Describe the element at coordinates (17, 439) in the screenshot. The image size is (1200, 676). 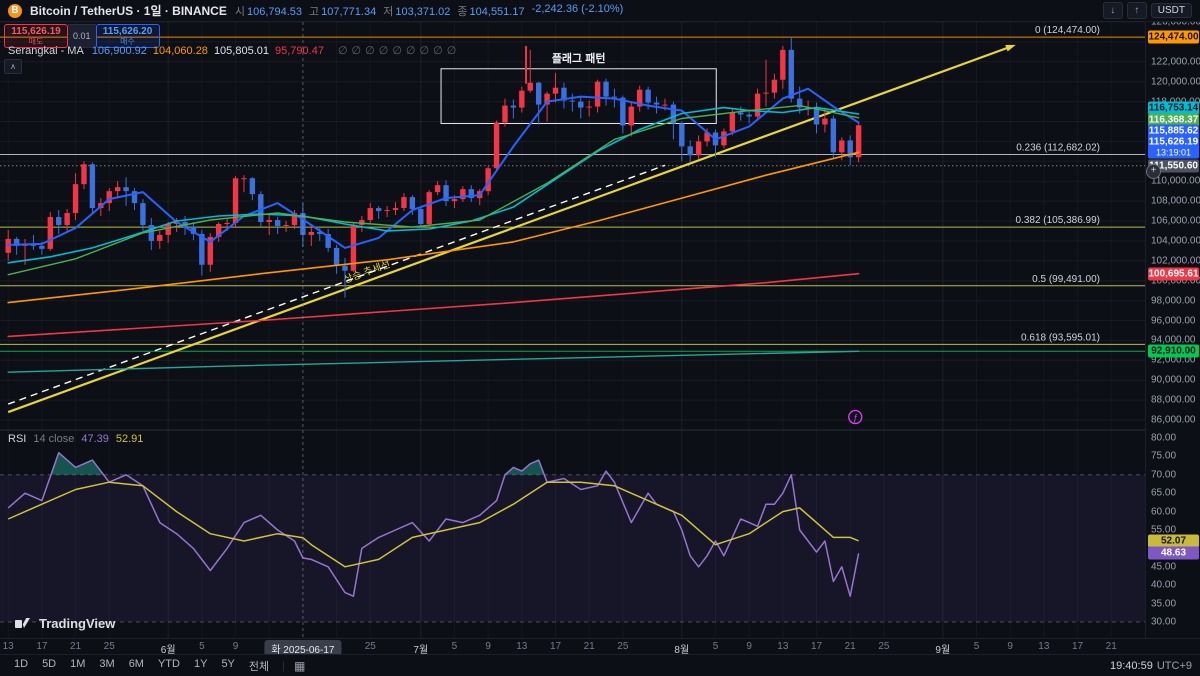
I see `rsi-name: RSI` at that location.